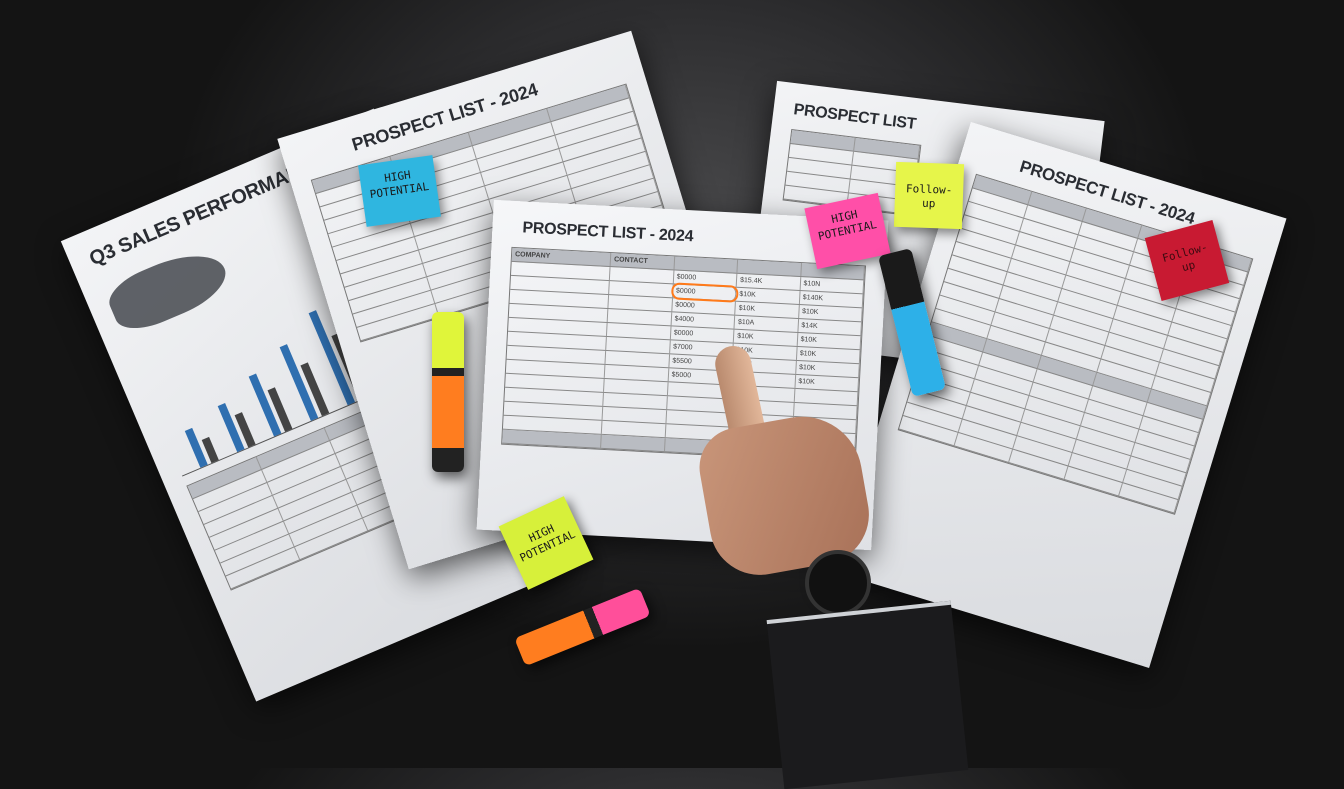 Image resolution: width=1344 pixels, height=789 pixels. Describe the element at coordinates (399, 191) in the screenshot. I see `sticky-note-blue: HIGH POTENTIAL` at that location.